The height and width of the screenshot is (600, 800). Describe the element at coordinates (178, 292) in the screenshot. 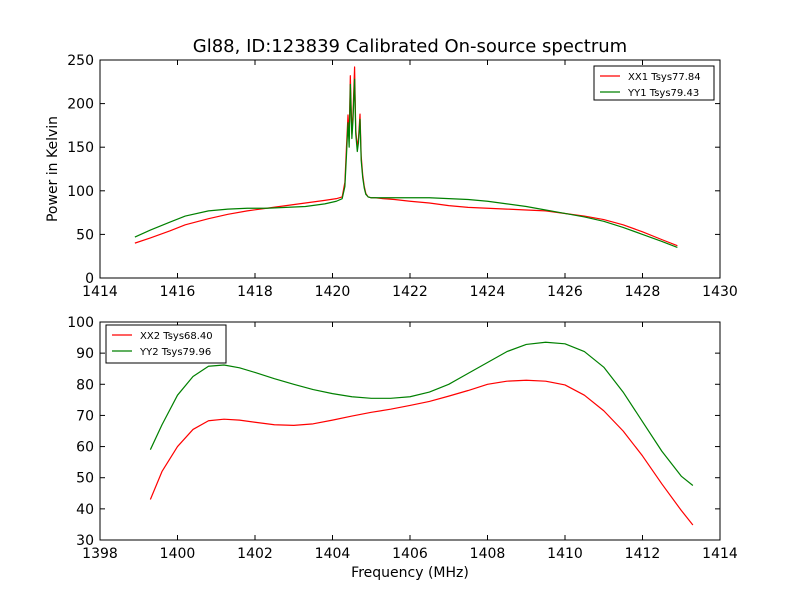

I see `x-tick-label: 1416` at that location.